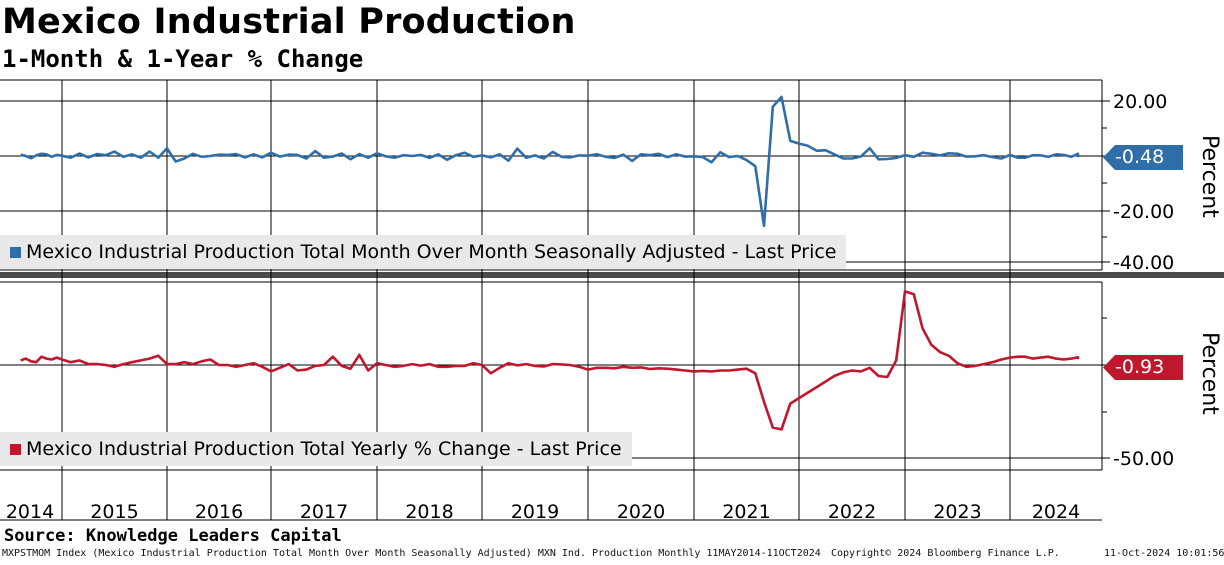 The image size is (1224, 565). Describe the element at coordinates (289, 22) in the screenshot. I see `chart-title: Mexico Industrial Production` at that location.